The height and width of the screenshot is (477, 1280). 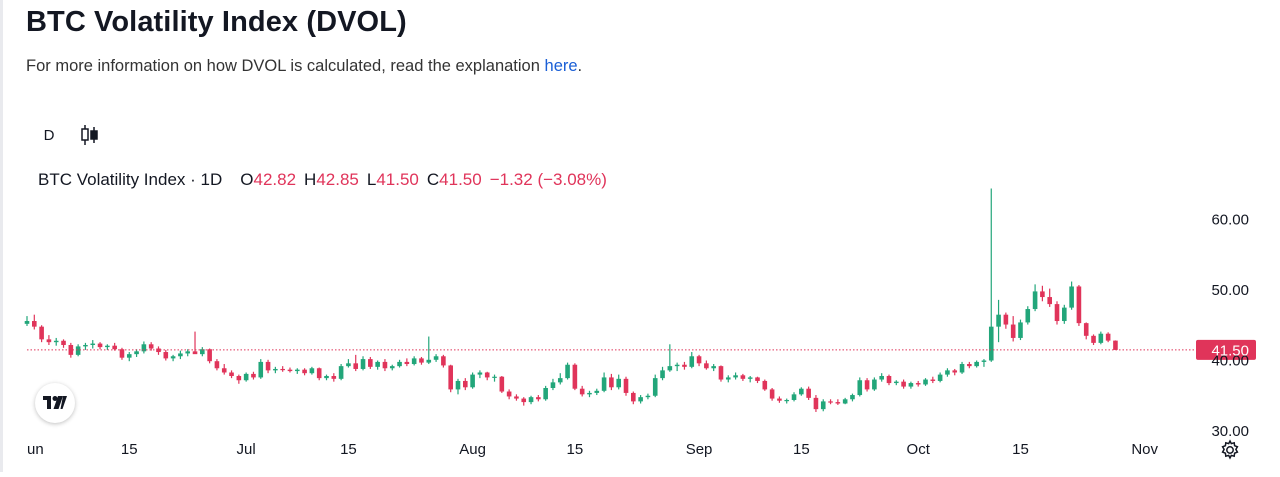 What do you see at coordinates (55, 403) in the screenshot?
I see `tradingview-logo` at bounding box center [55, 403].